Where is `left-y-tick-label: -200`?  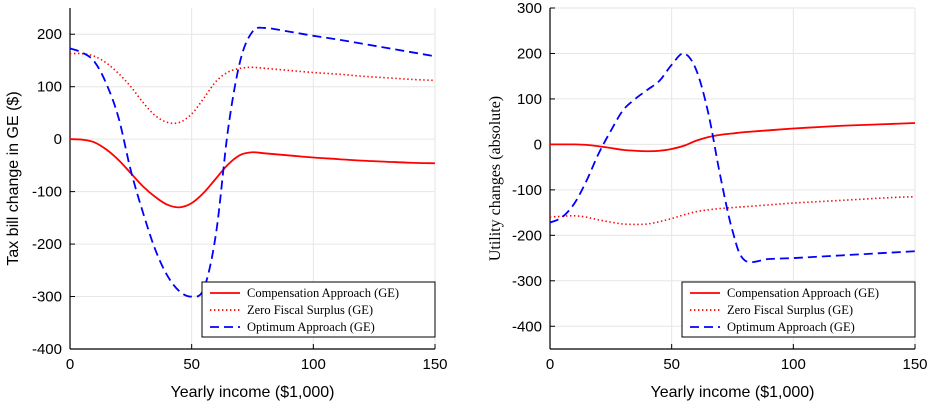 left-y-tick-label: -200 is located at coordinates (47, 244).